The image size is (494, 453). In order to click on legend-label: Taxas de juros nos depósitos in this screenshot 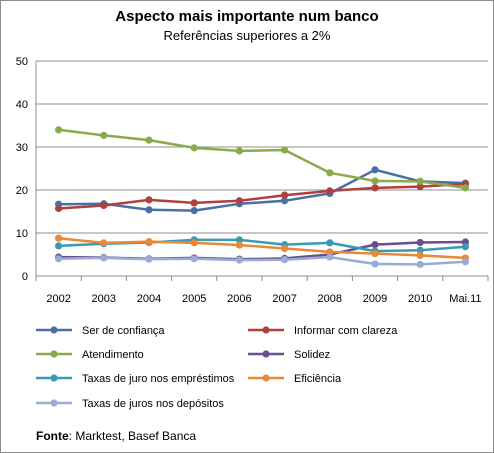, I will do `click(153, 404)`.